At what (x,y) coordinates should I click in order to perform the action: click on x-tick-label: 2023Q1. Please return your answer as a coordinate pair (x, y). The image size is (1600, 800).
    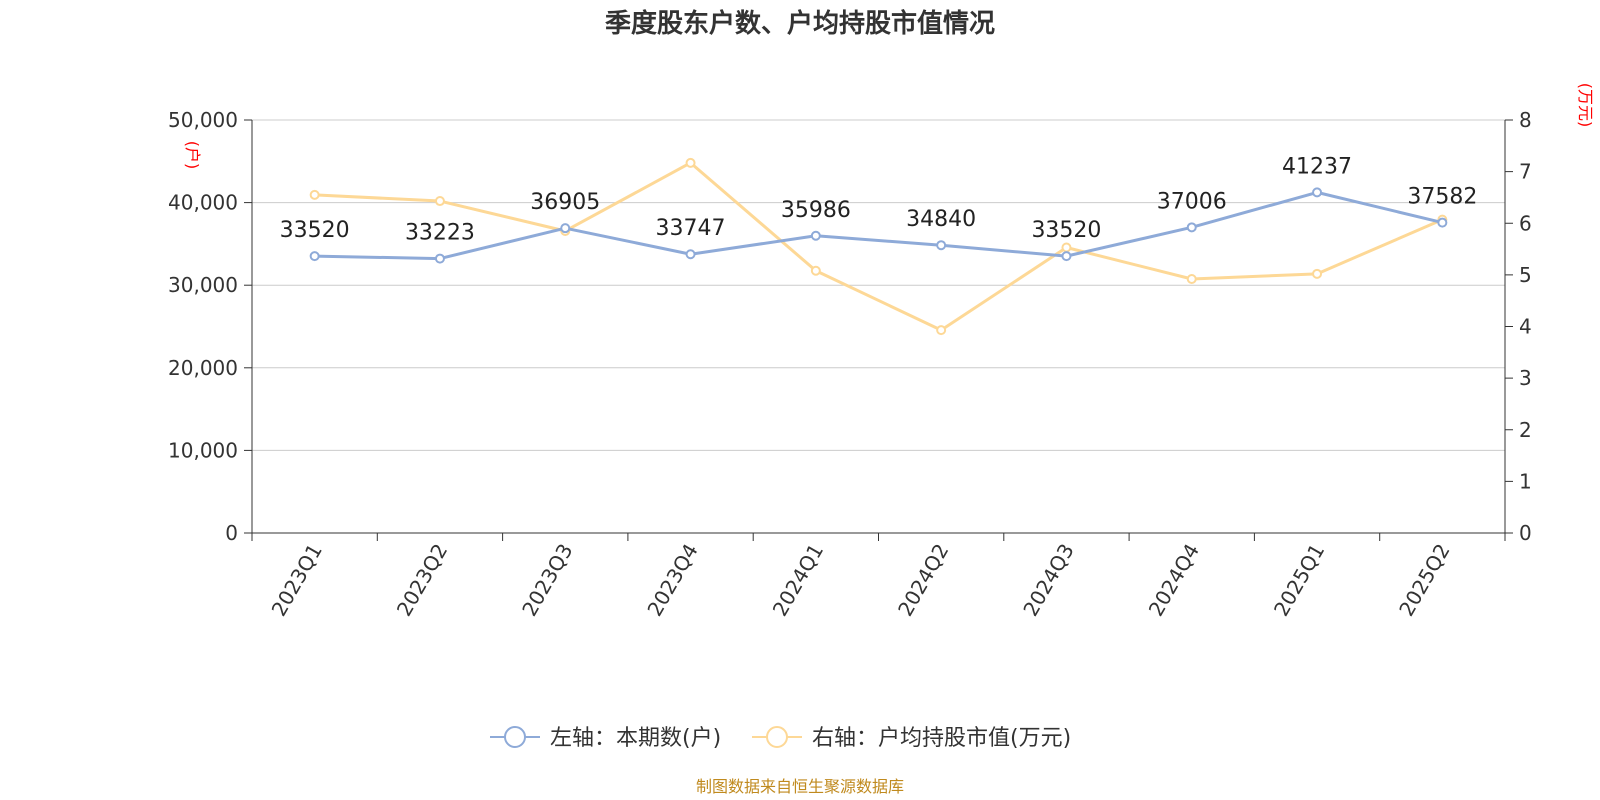
    Looking at the image, I should click on (297, 580).